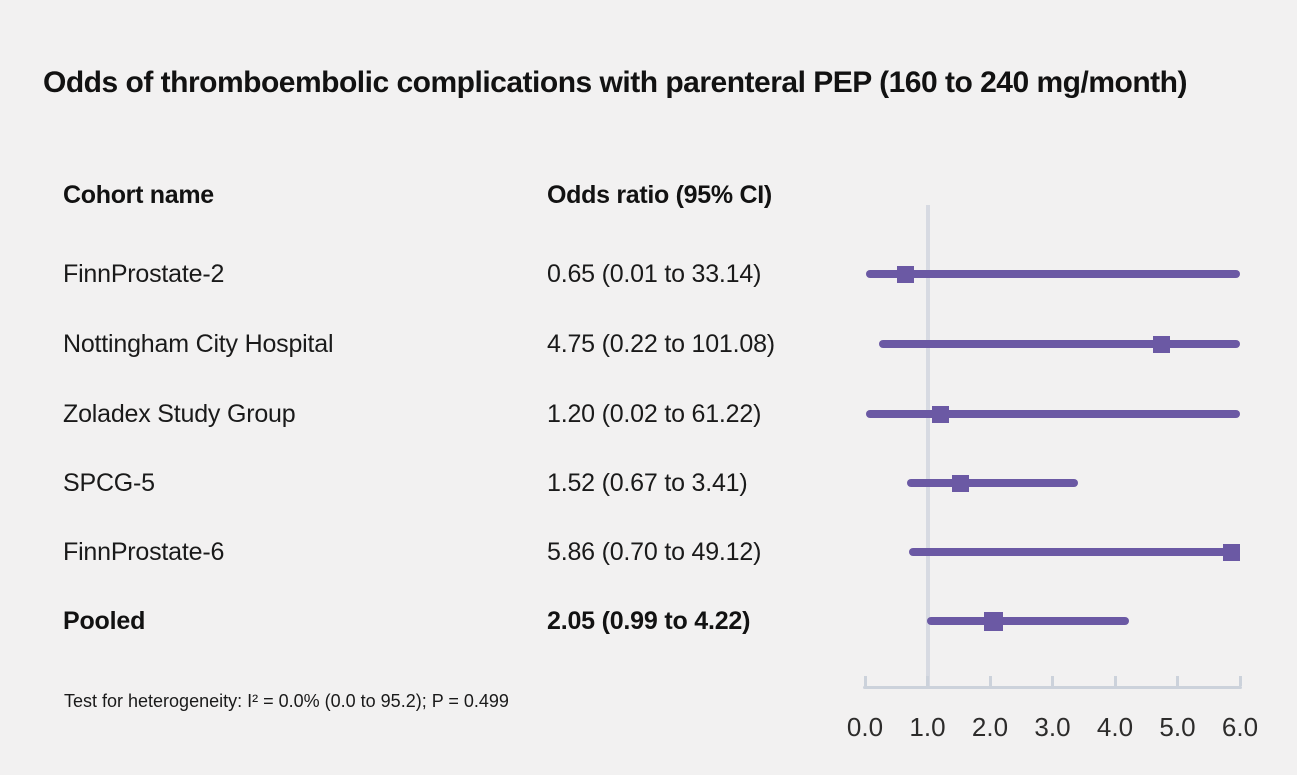  I want to click on x-axis-tick-label: 6.0, so click(1240, 727).